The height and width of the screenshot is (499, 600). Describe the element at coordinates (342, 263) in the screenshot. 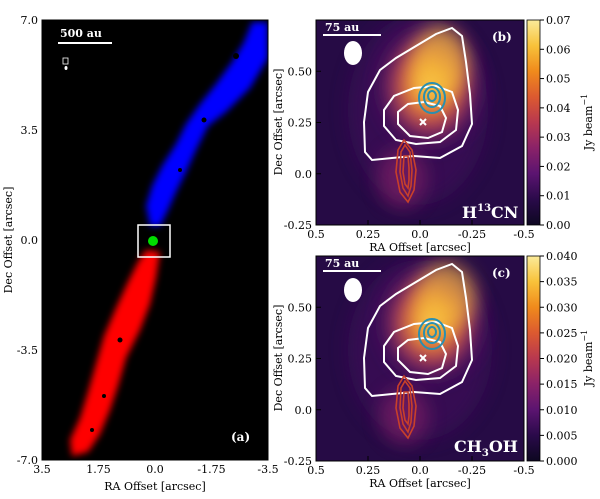

I see `scalebar-label-c: 75 au` at that location.